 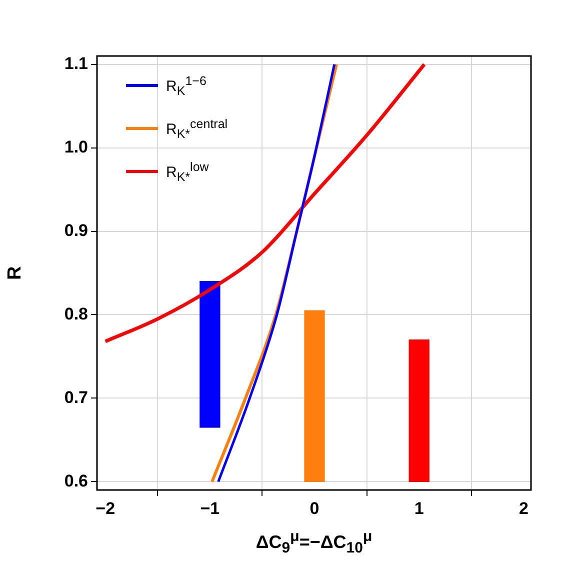 I want to click on y-tick-label: 0.6, so click(x=76, y=480).